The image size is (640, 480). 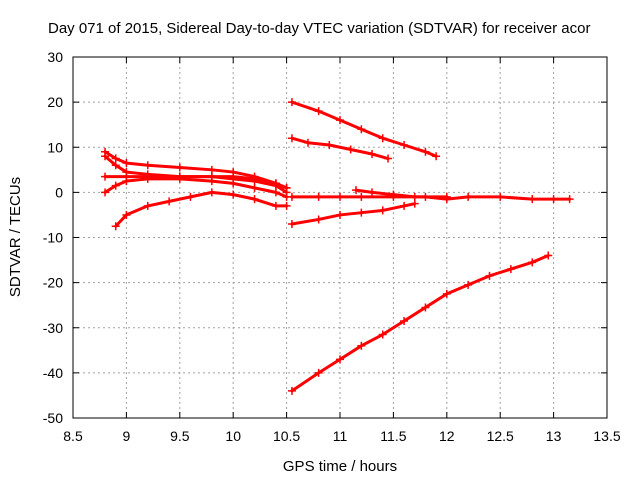 I want to click on series-s5, so click(x=201, y=209).